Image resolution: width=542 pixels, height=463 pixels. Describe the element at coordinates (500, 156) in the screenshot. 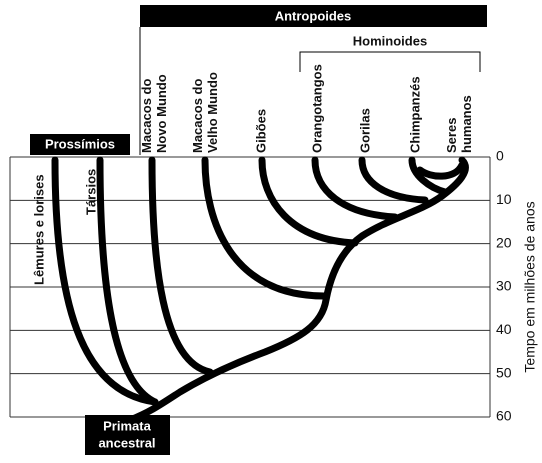

I see `tick-label: 0` at that location.